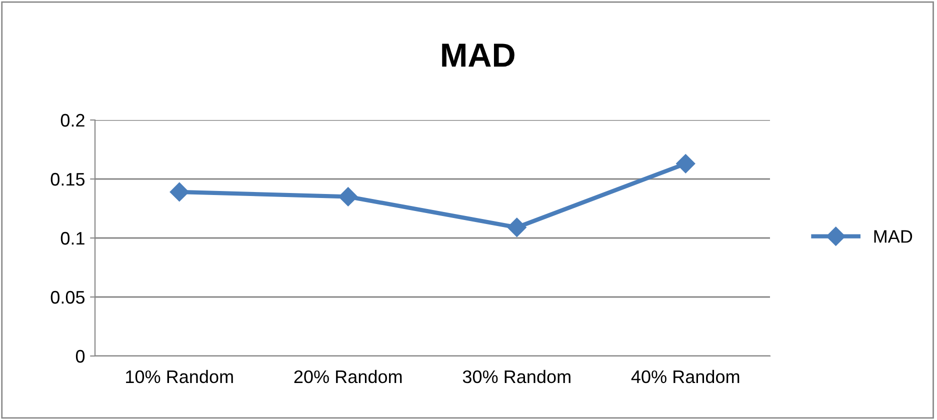 Image resolution: width=937 pixels, height=420 pixels. I want to click on x-tick-label: 30% Random, so click(516, 377).